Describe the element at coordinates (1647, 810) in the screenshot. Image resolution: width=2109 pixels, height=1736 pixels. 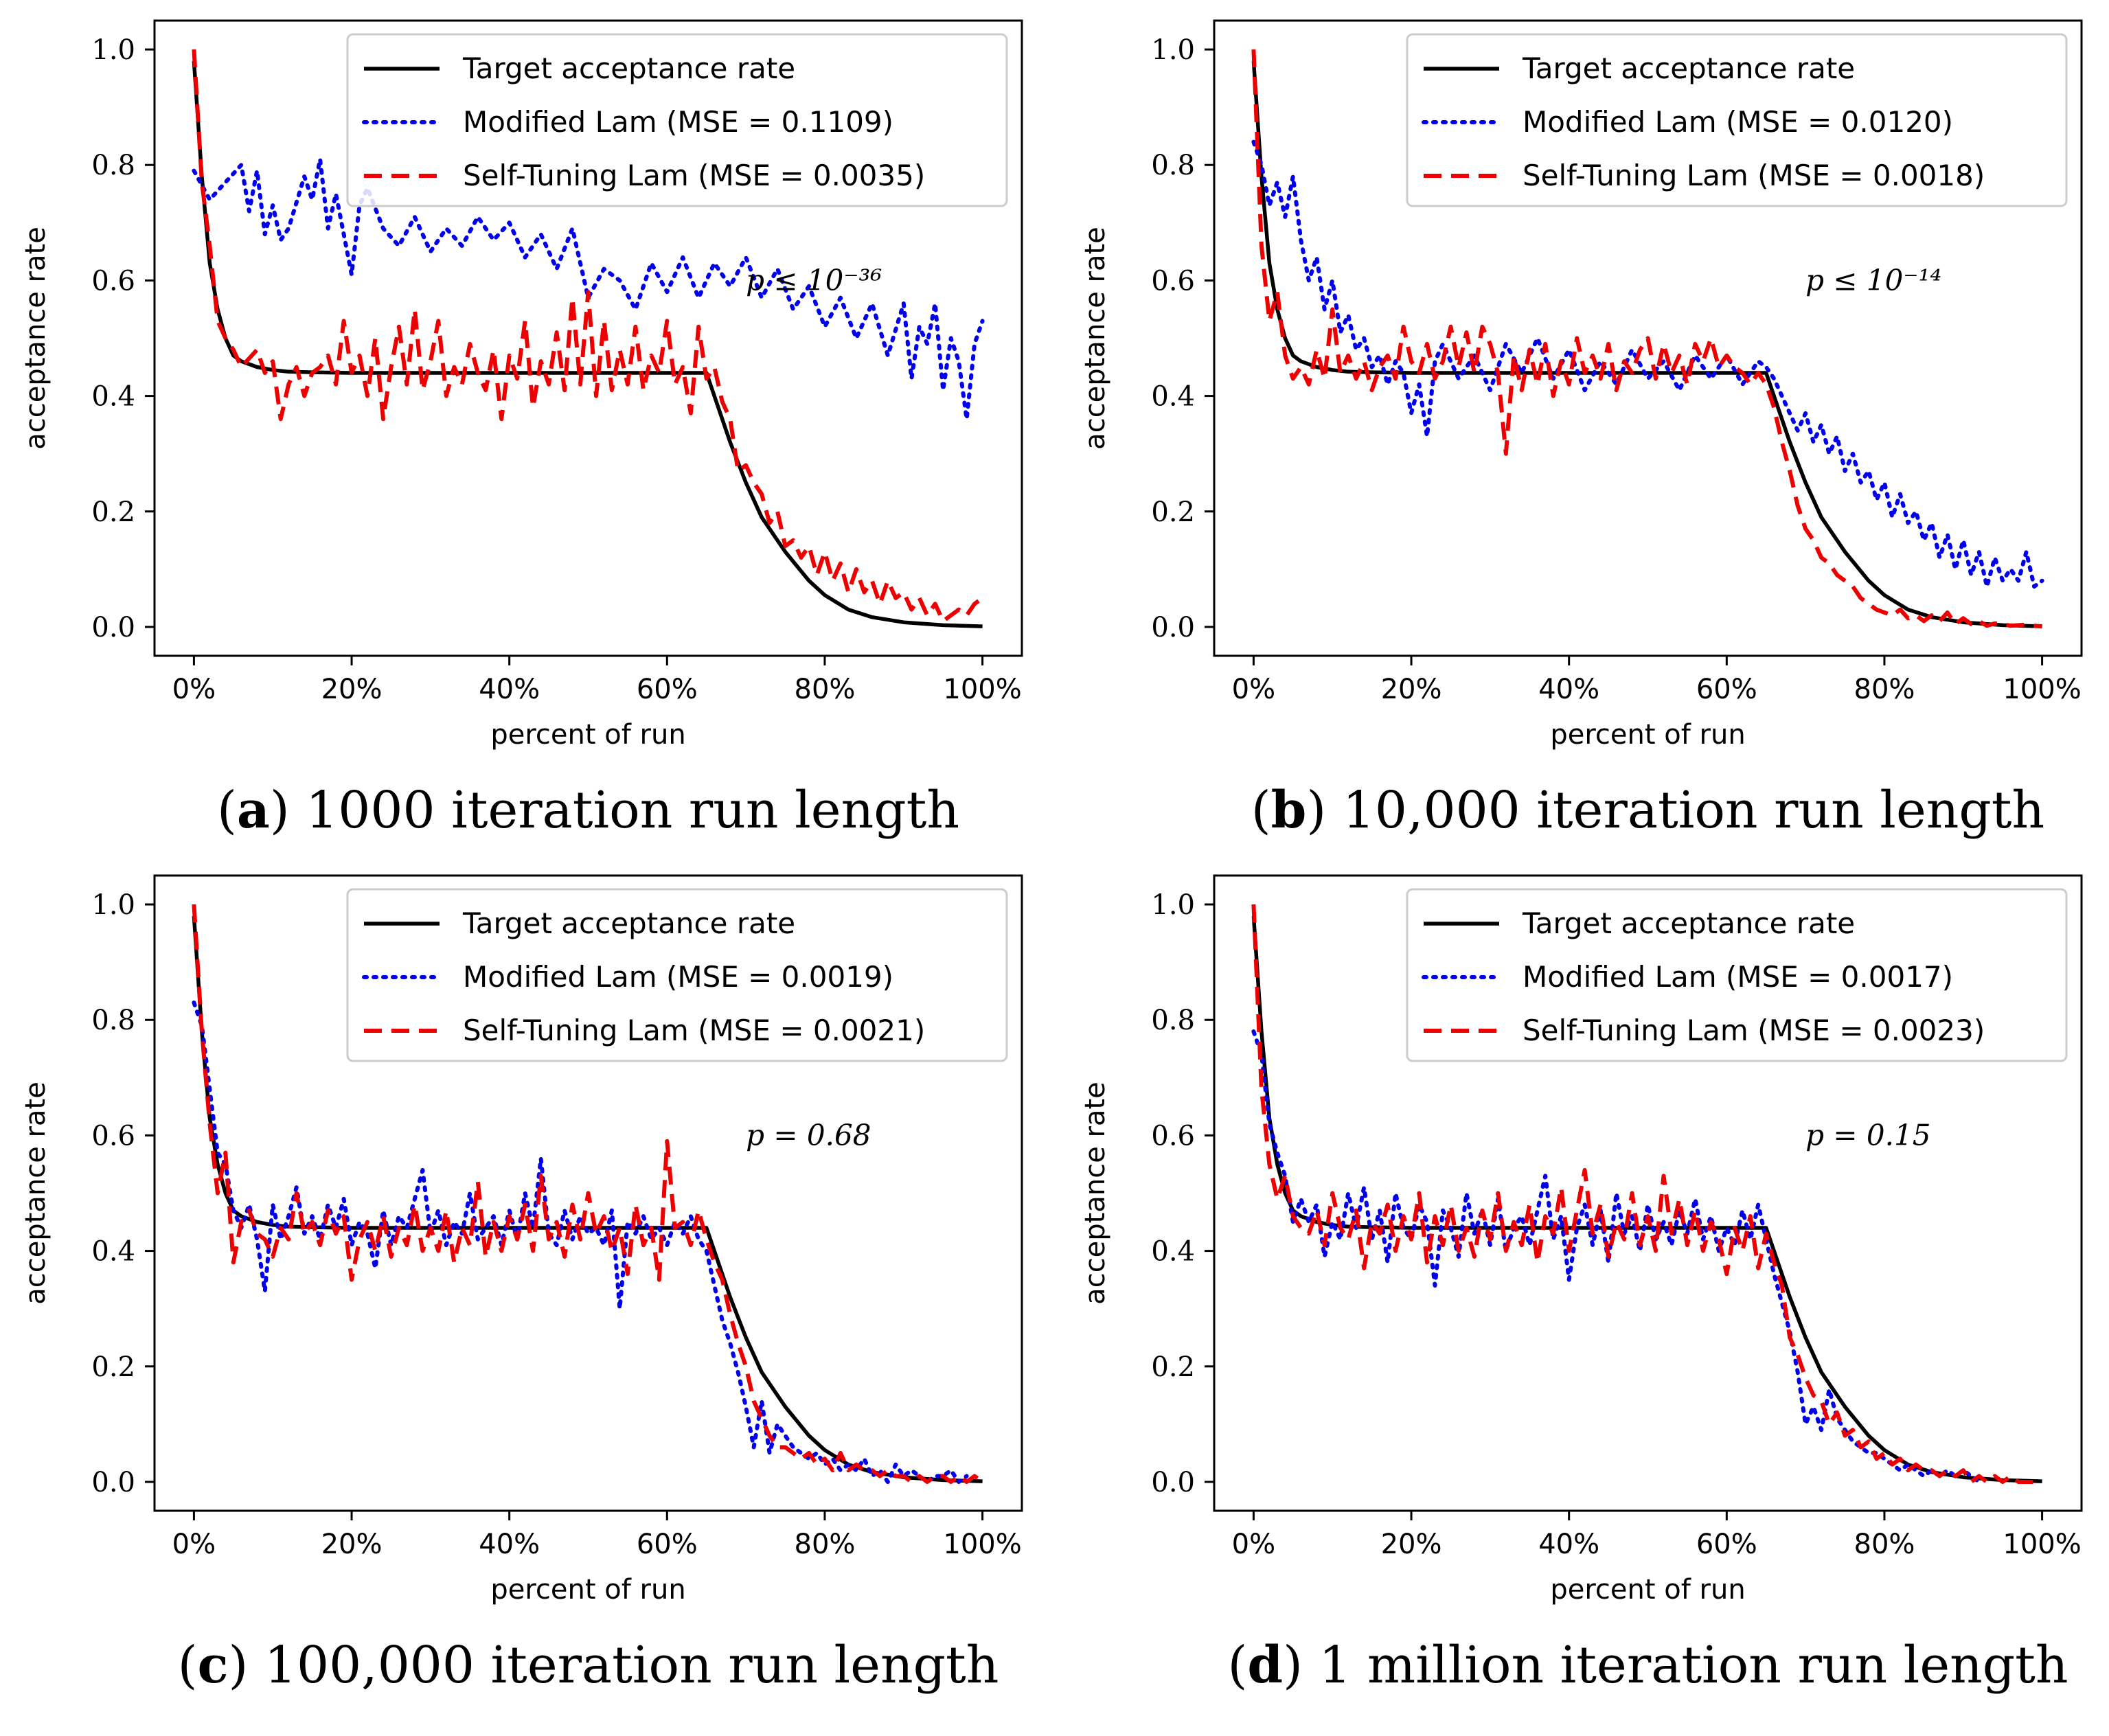
I see `panel-caption: (b) 10,000 iteration run length` at that location.